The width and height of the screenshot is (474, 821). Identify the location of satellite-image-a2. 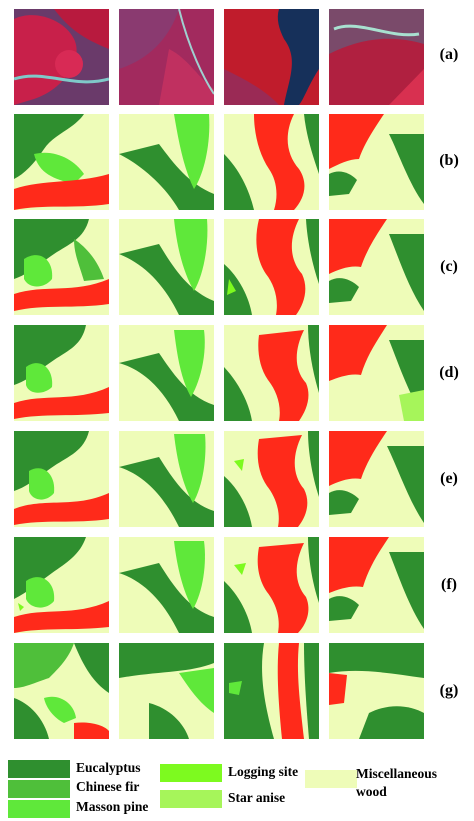
(166, 57).